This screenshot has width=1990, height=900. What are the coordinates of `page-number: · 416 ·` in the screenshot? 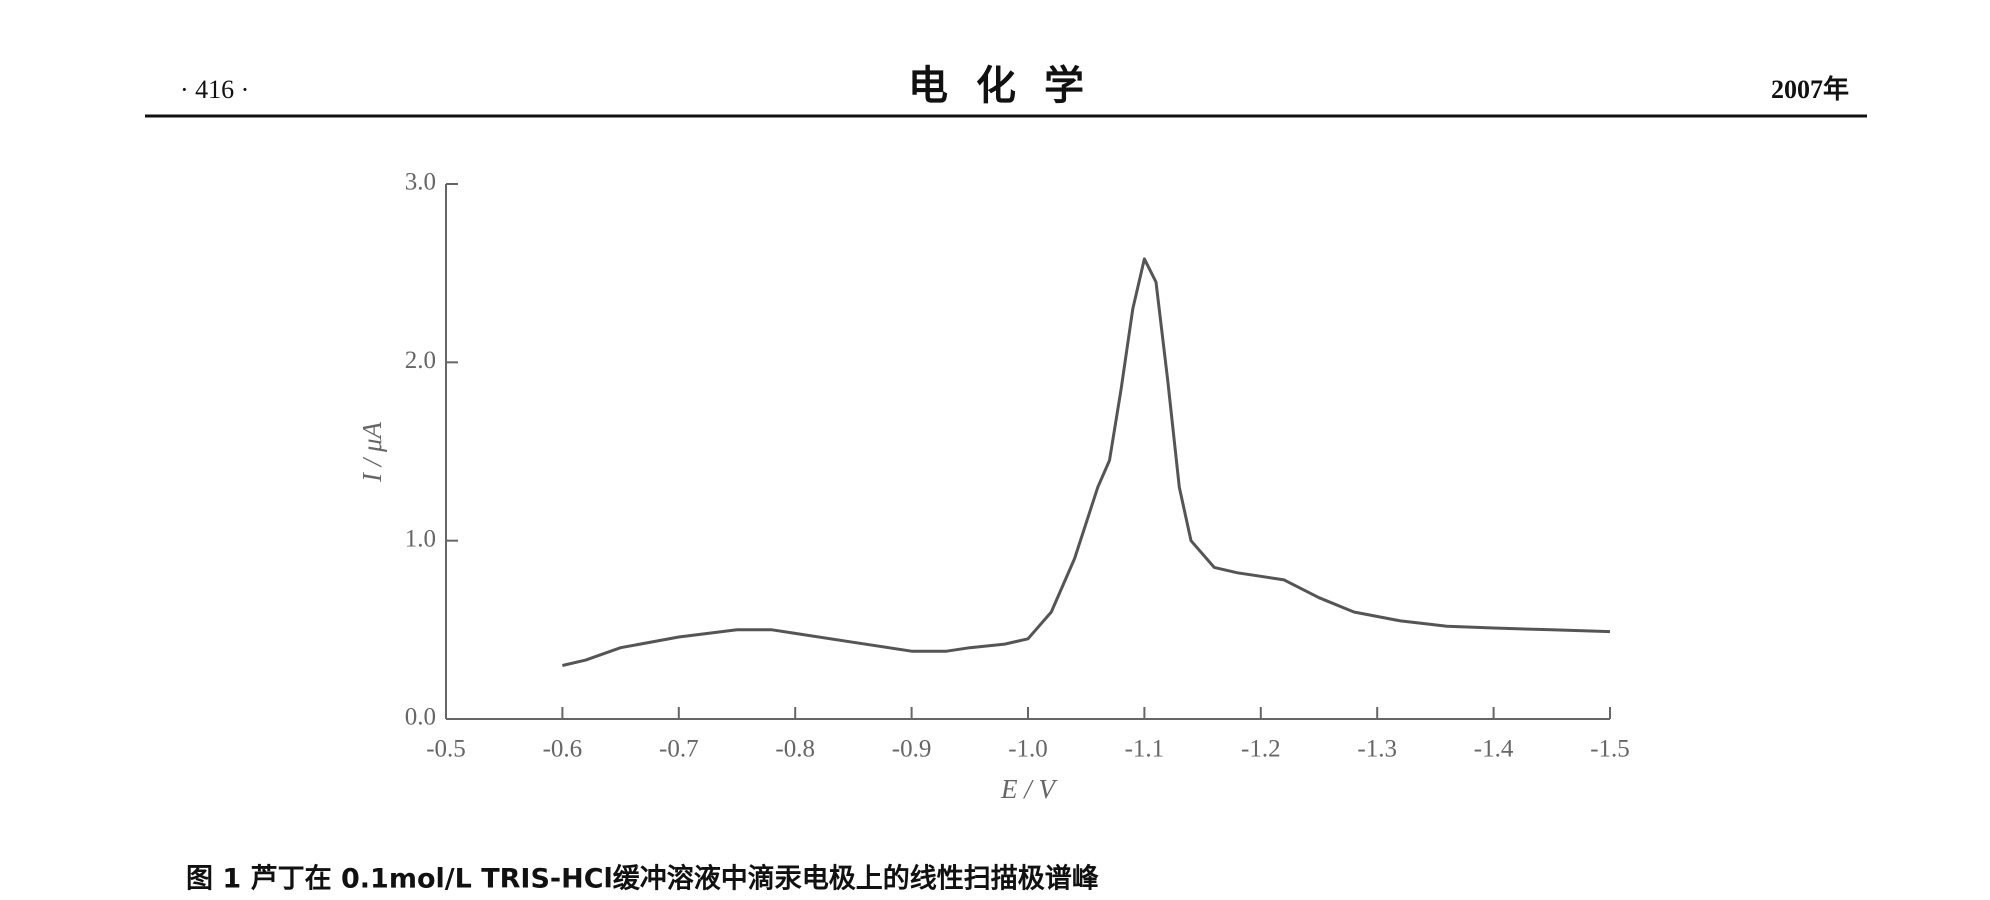 It's located at (214, 89).